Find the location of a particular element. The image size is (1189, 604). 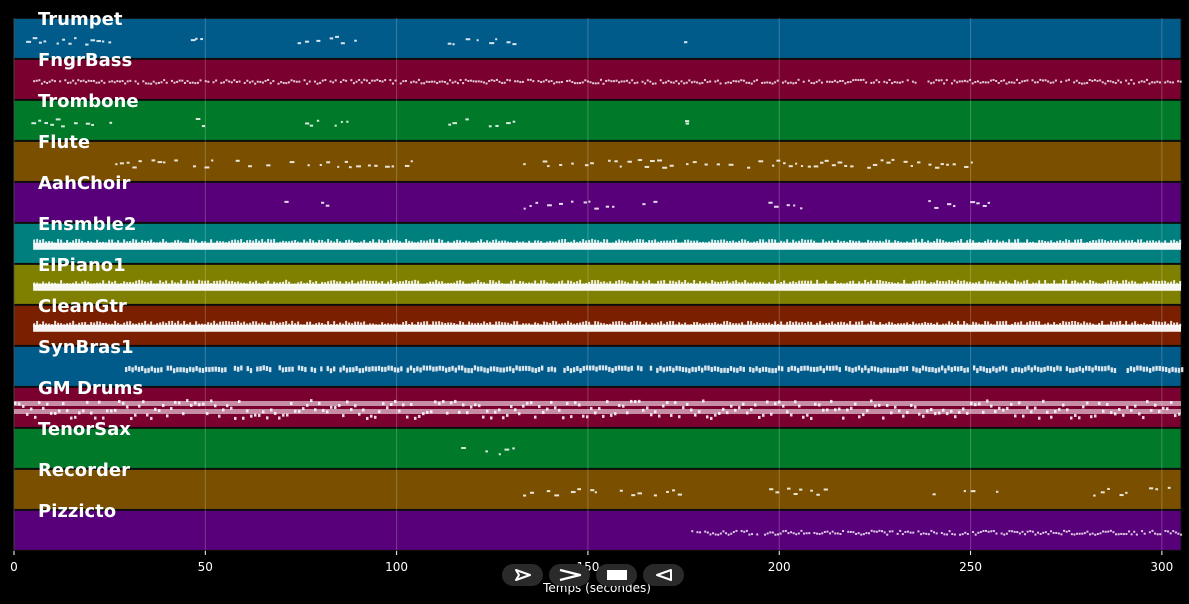

next-button is located at coordinates (569, 575).